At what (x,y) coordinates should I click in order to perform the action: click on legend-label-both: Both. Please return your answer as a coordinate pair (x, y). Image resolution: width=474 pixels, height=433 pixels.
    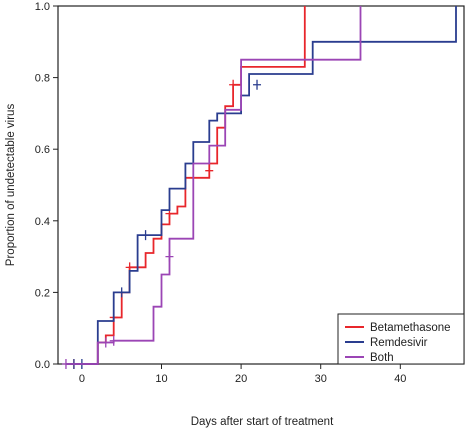
    Looking at the image, I should click on (382, 358).